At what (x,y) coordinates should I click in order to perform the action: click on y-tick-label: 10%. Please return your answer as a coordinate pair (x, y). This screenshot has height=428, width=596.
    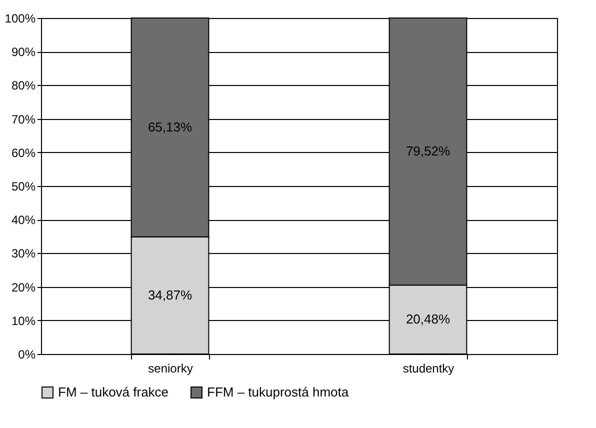
    Looking at the image, I should click on (23, 321).